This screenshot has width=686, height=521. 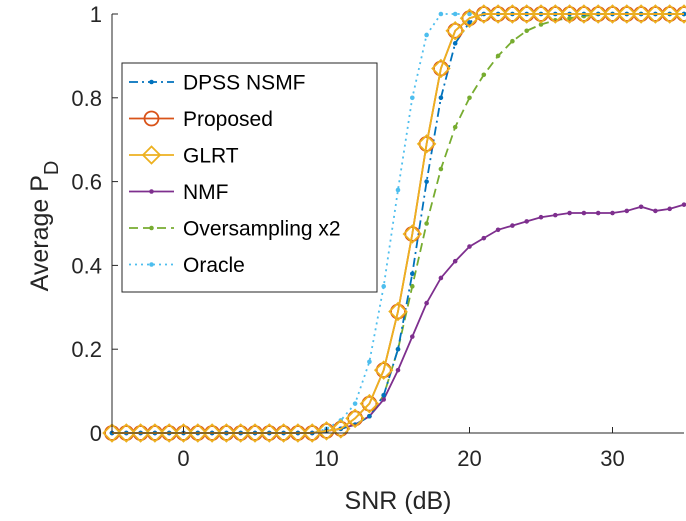 What do you see at coordinates (179, 192) in the screenshot?
I see `legend-item: NMF` at bounding box center [179, 192].